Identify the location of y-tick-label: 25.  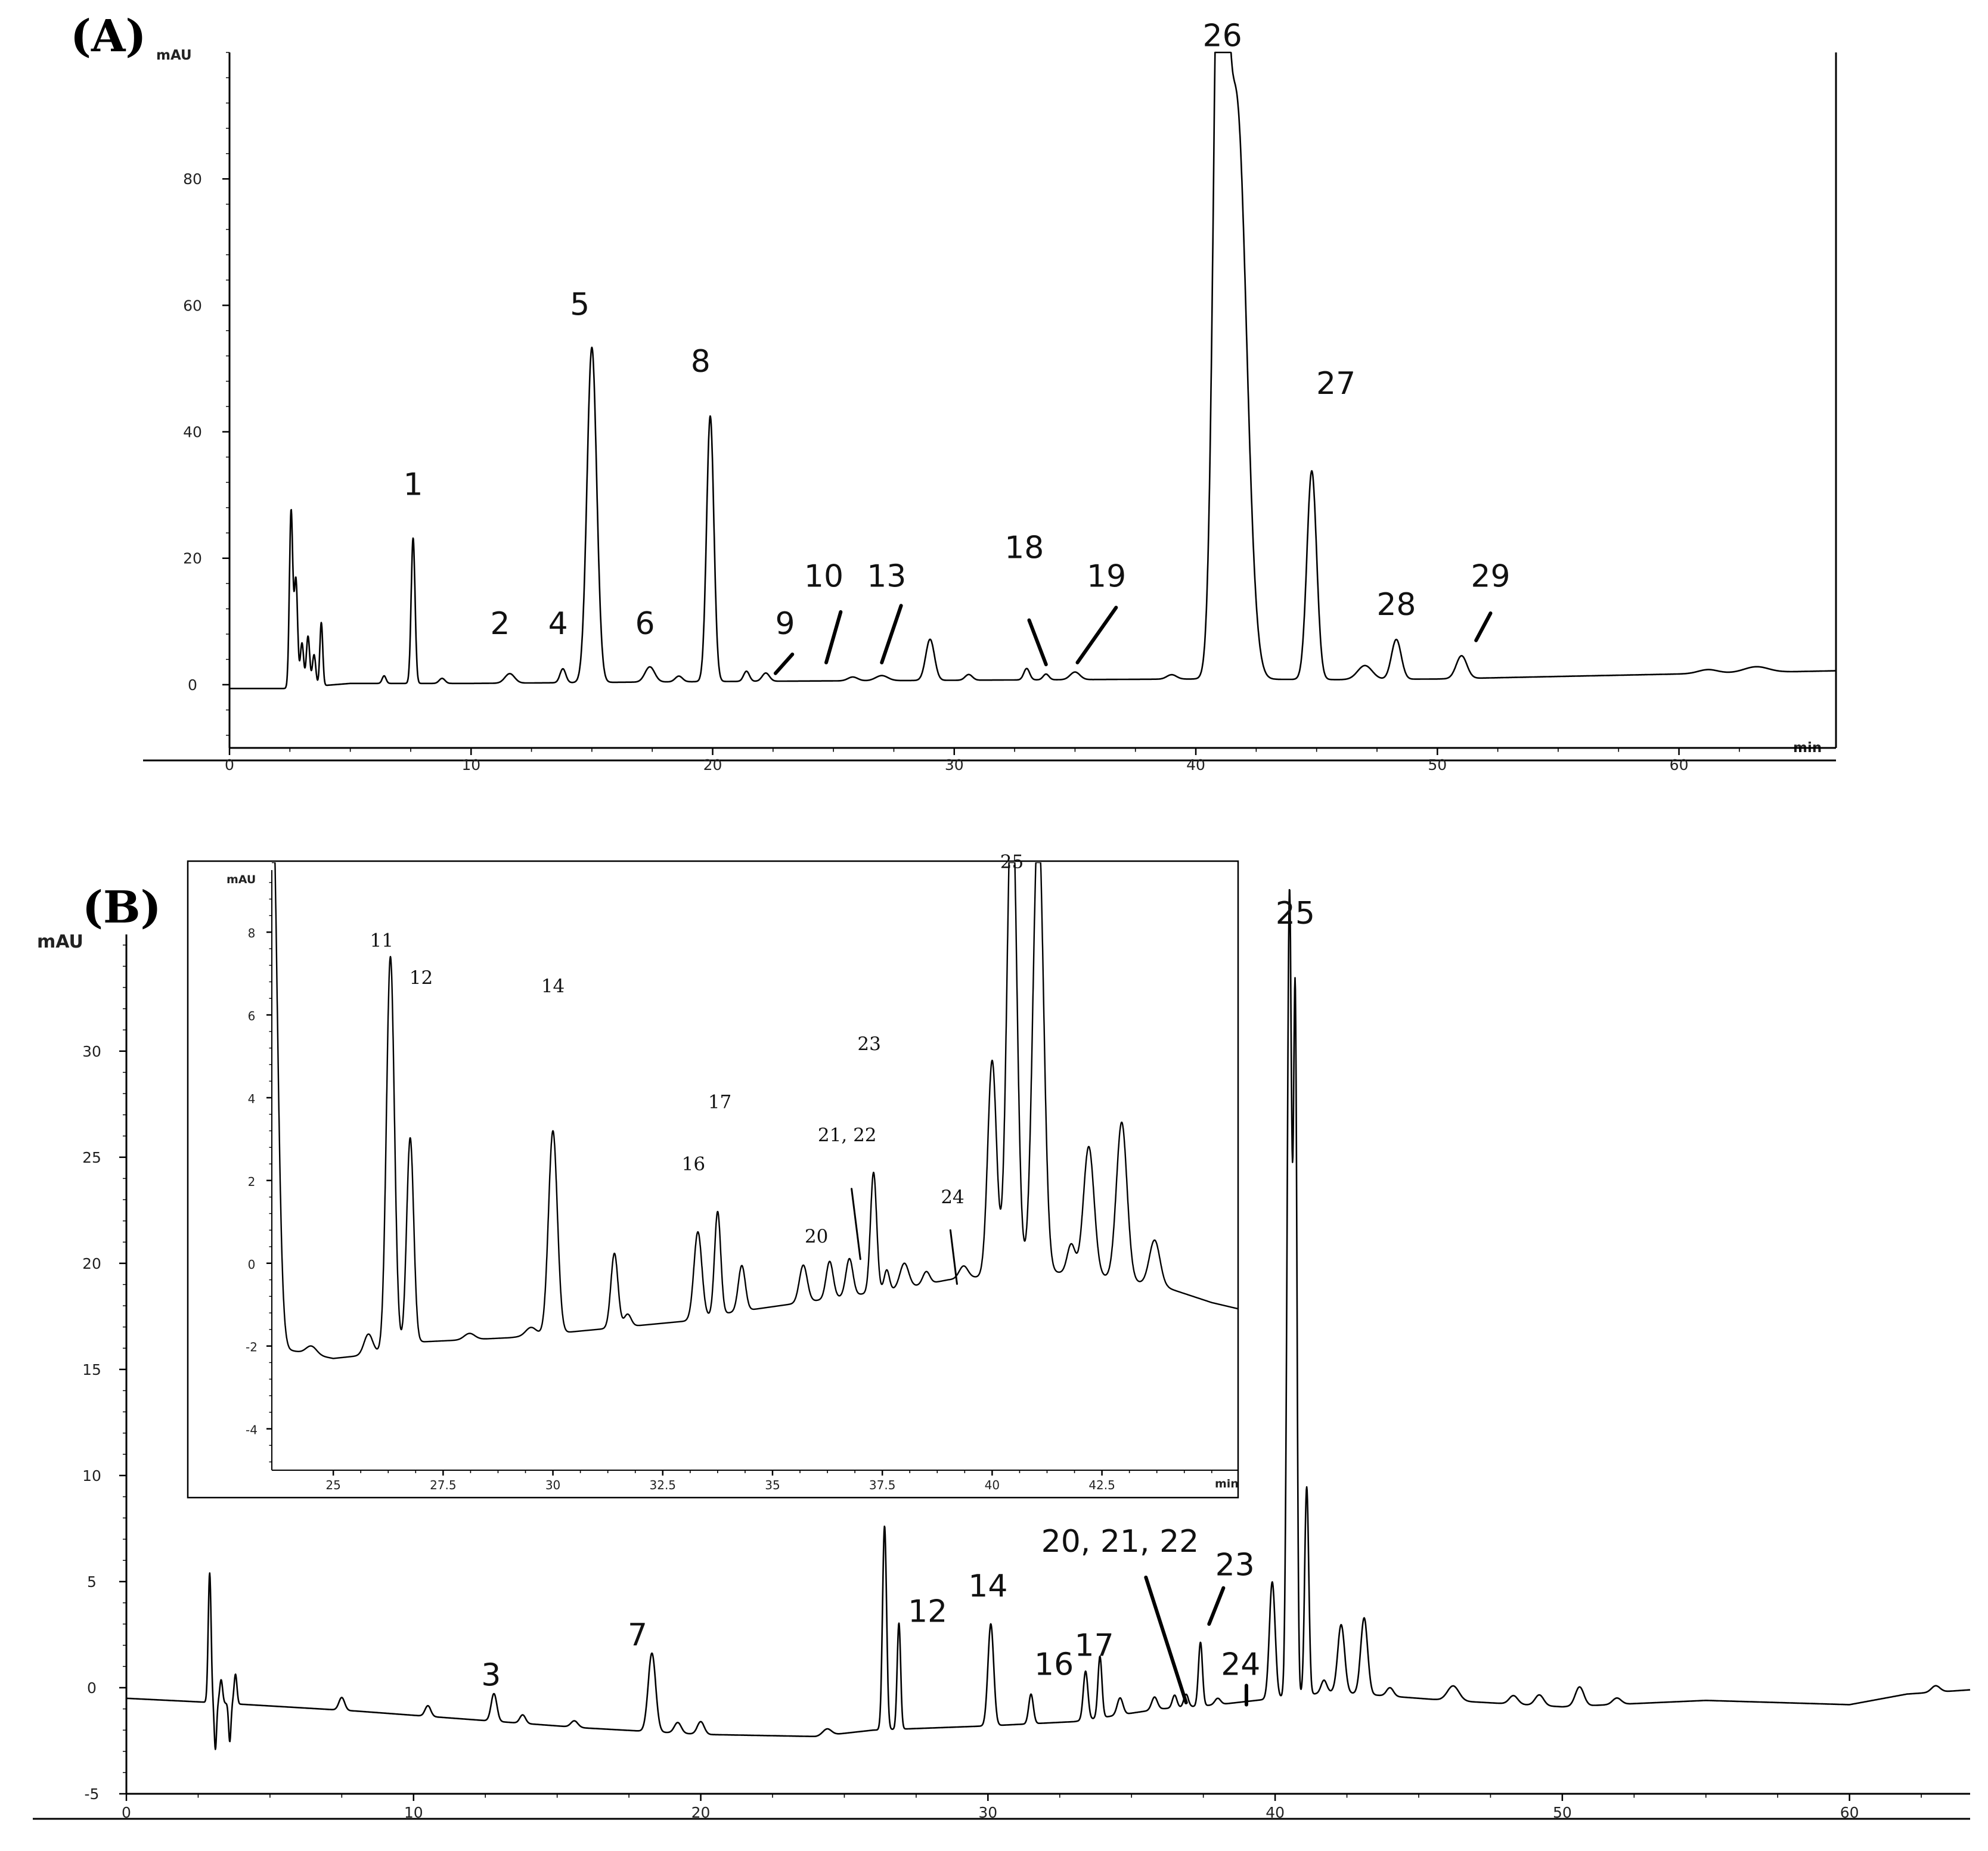
(92, 1157).